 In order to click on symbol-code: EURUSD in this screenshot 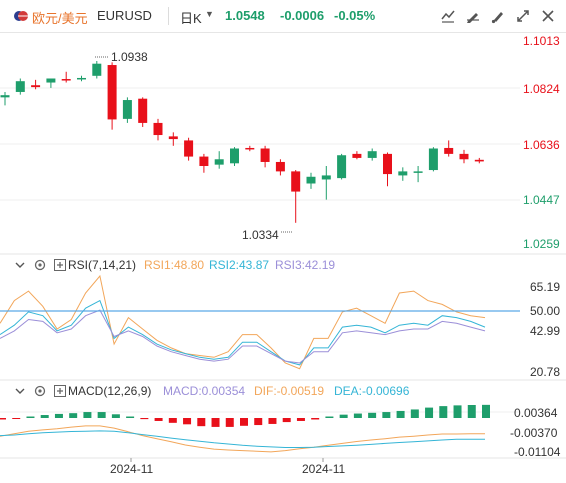, I will do `click(124, 15)`.